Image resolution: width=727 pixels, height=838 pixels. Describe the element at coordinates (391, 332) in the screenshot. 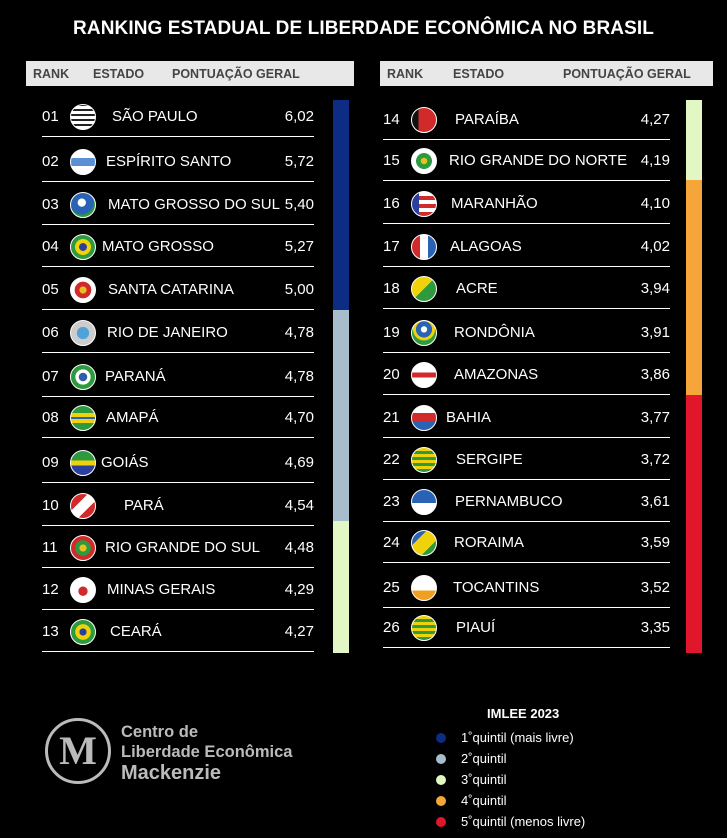

I see `row-rank: 19` at that location.